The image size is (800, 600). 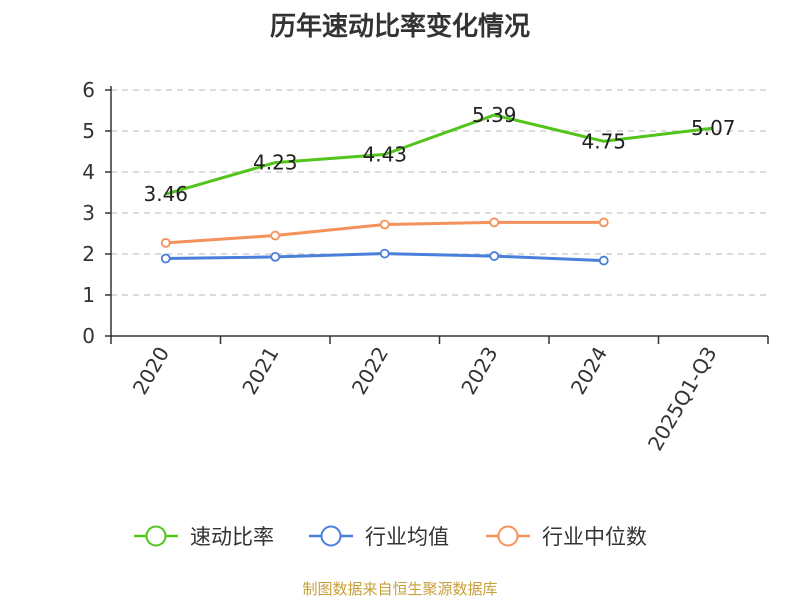 What do you see at coordinates (494, 115) in the screenshot?
I see `data-label: 5.39` at bounding box center [494, 115].